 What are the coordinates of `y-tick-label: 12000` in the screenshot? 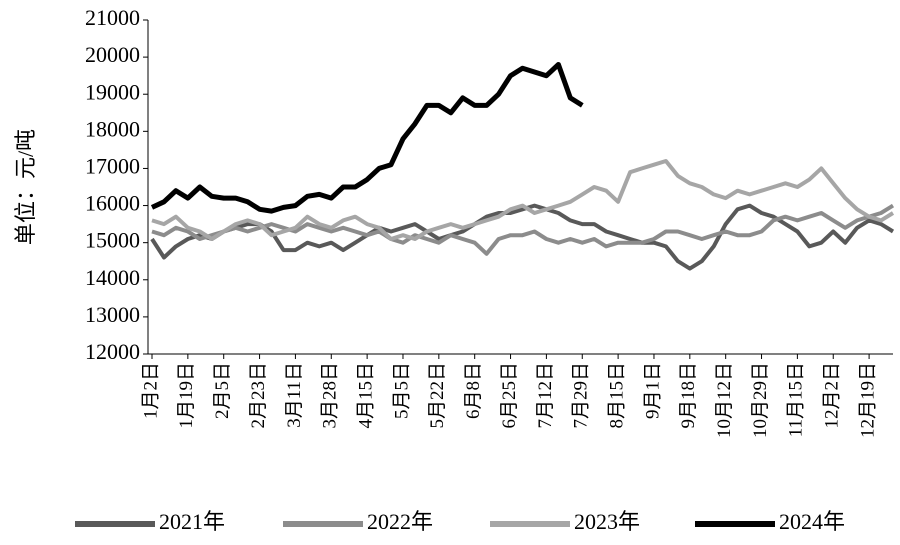 It's located at (112, 351).